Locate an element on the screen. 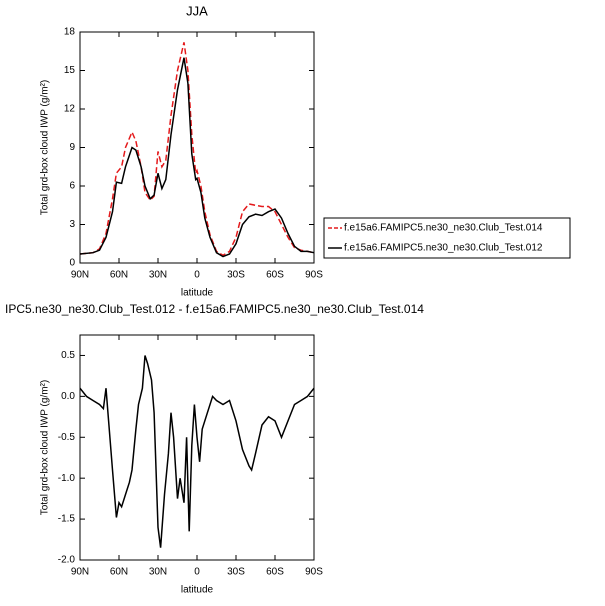 The height and width of the screenshot is (606, 605). y-tick-label: 6 is located at coordinates (72, 186).